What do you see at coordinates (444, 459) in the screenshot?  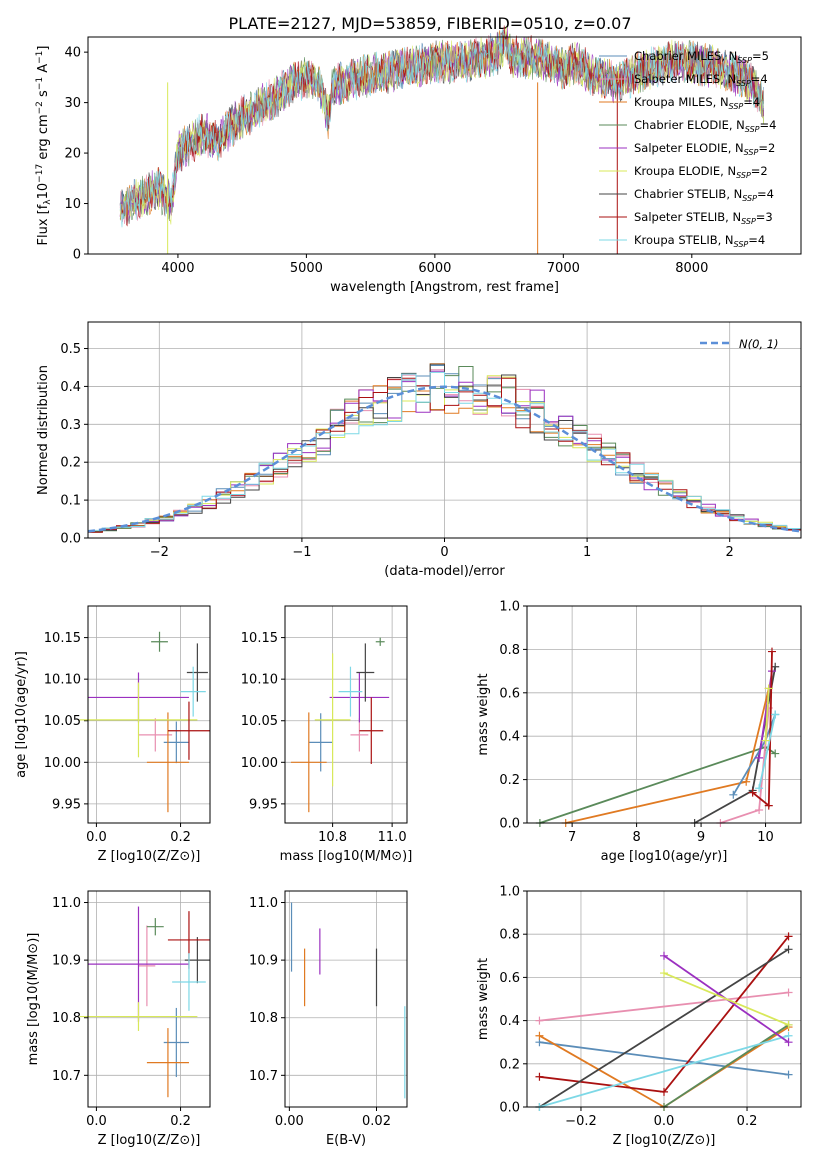 I see `gaussian-curve` at bounding box center [444, 459].